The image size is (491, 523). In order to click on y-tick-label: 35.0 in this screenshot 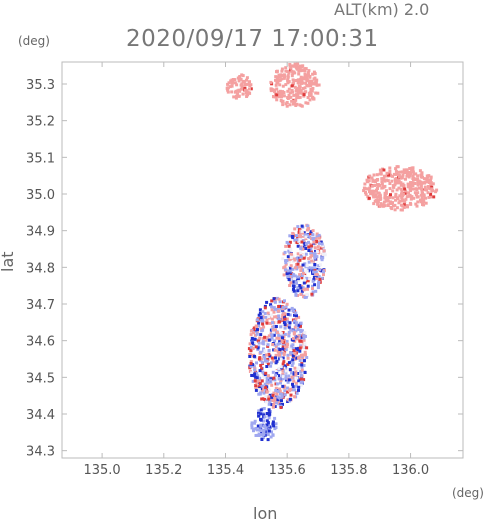, I will do `click(40, 195)`.